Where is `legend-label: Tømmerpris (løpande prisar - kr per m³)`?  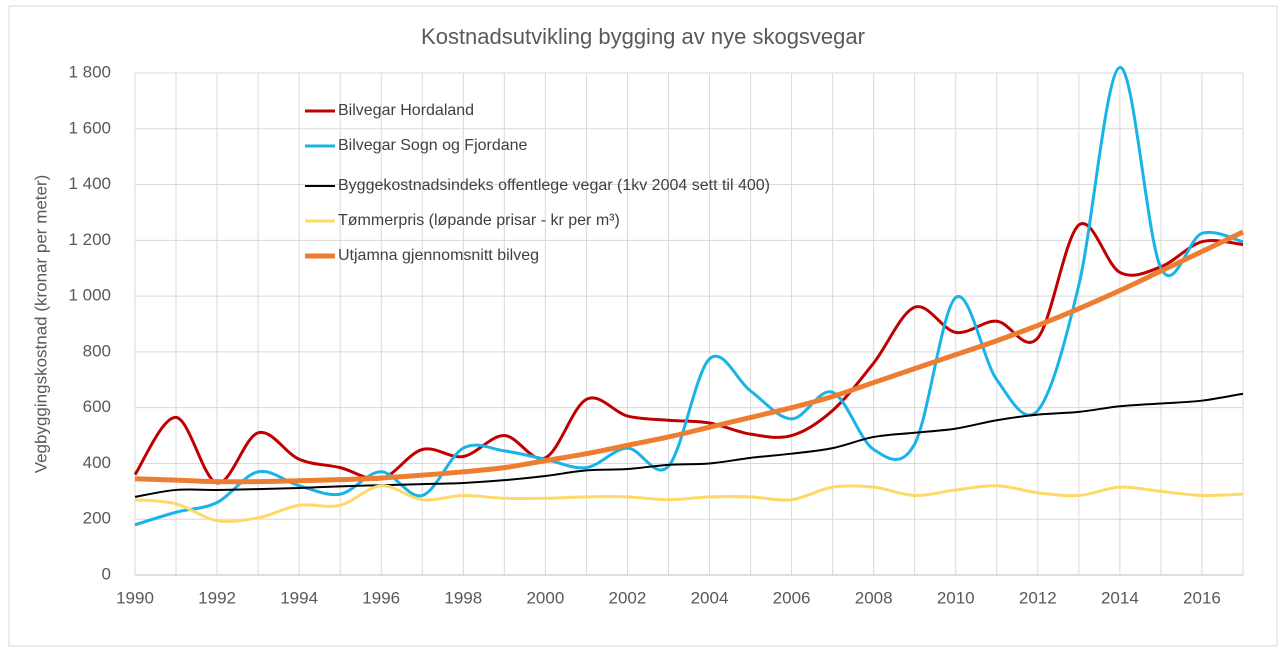 legend-label: Tømmerpris (løpande prisar - kr per m³) is located at coordinates (479, 220).